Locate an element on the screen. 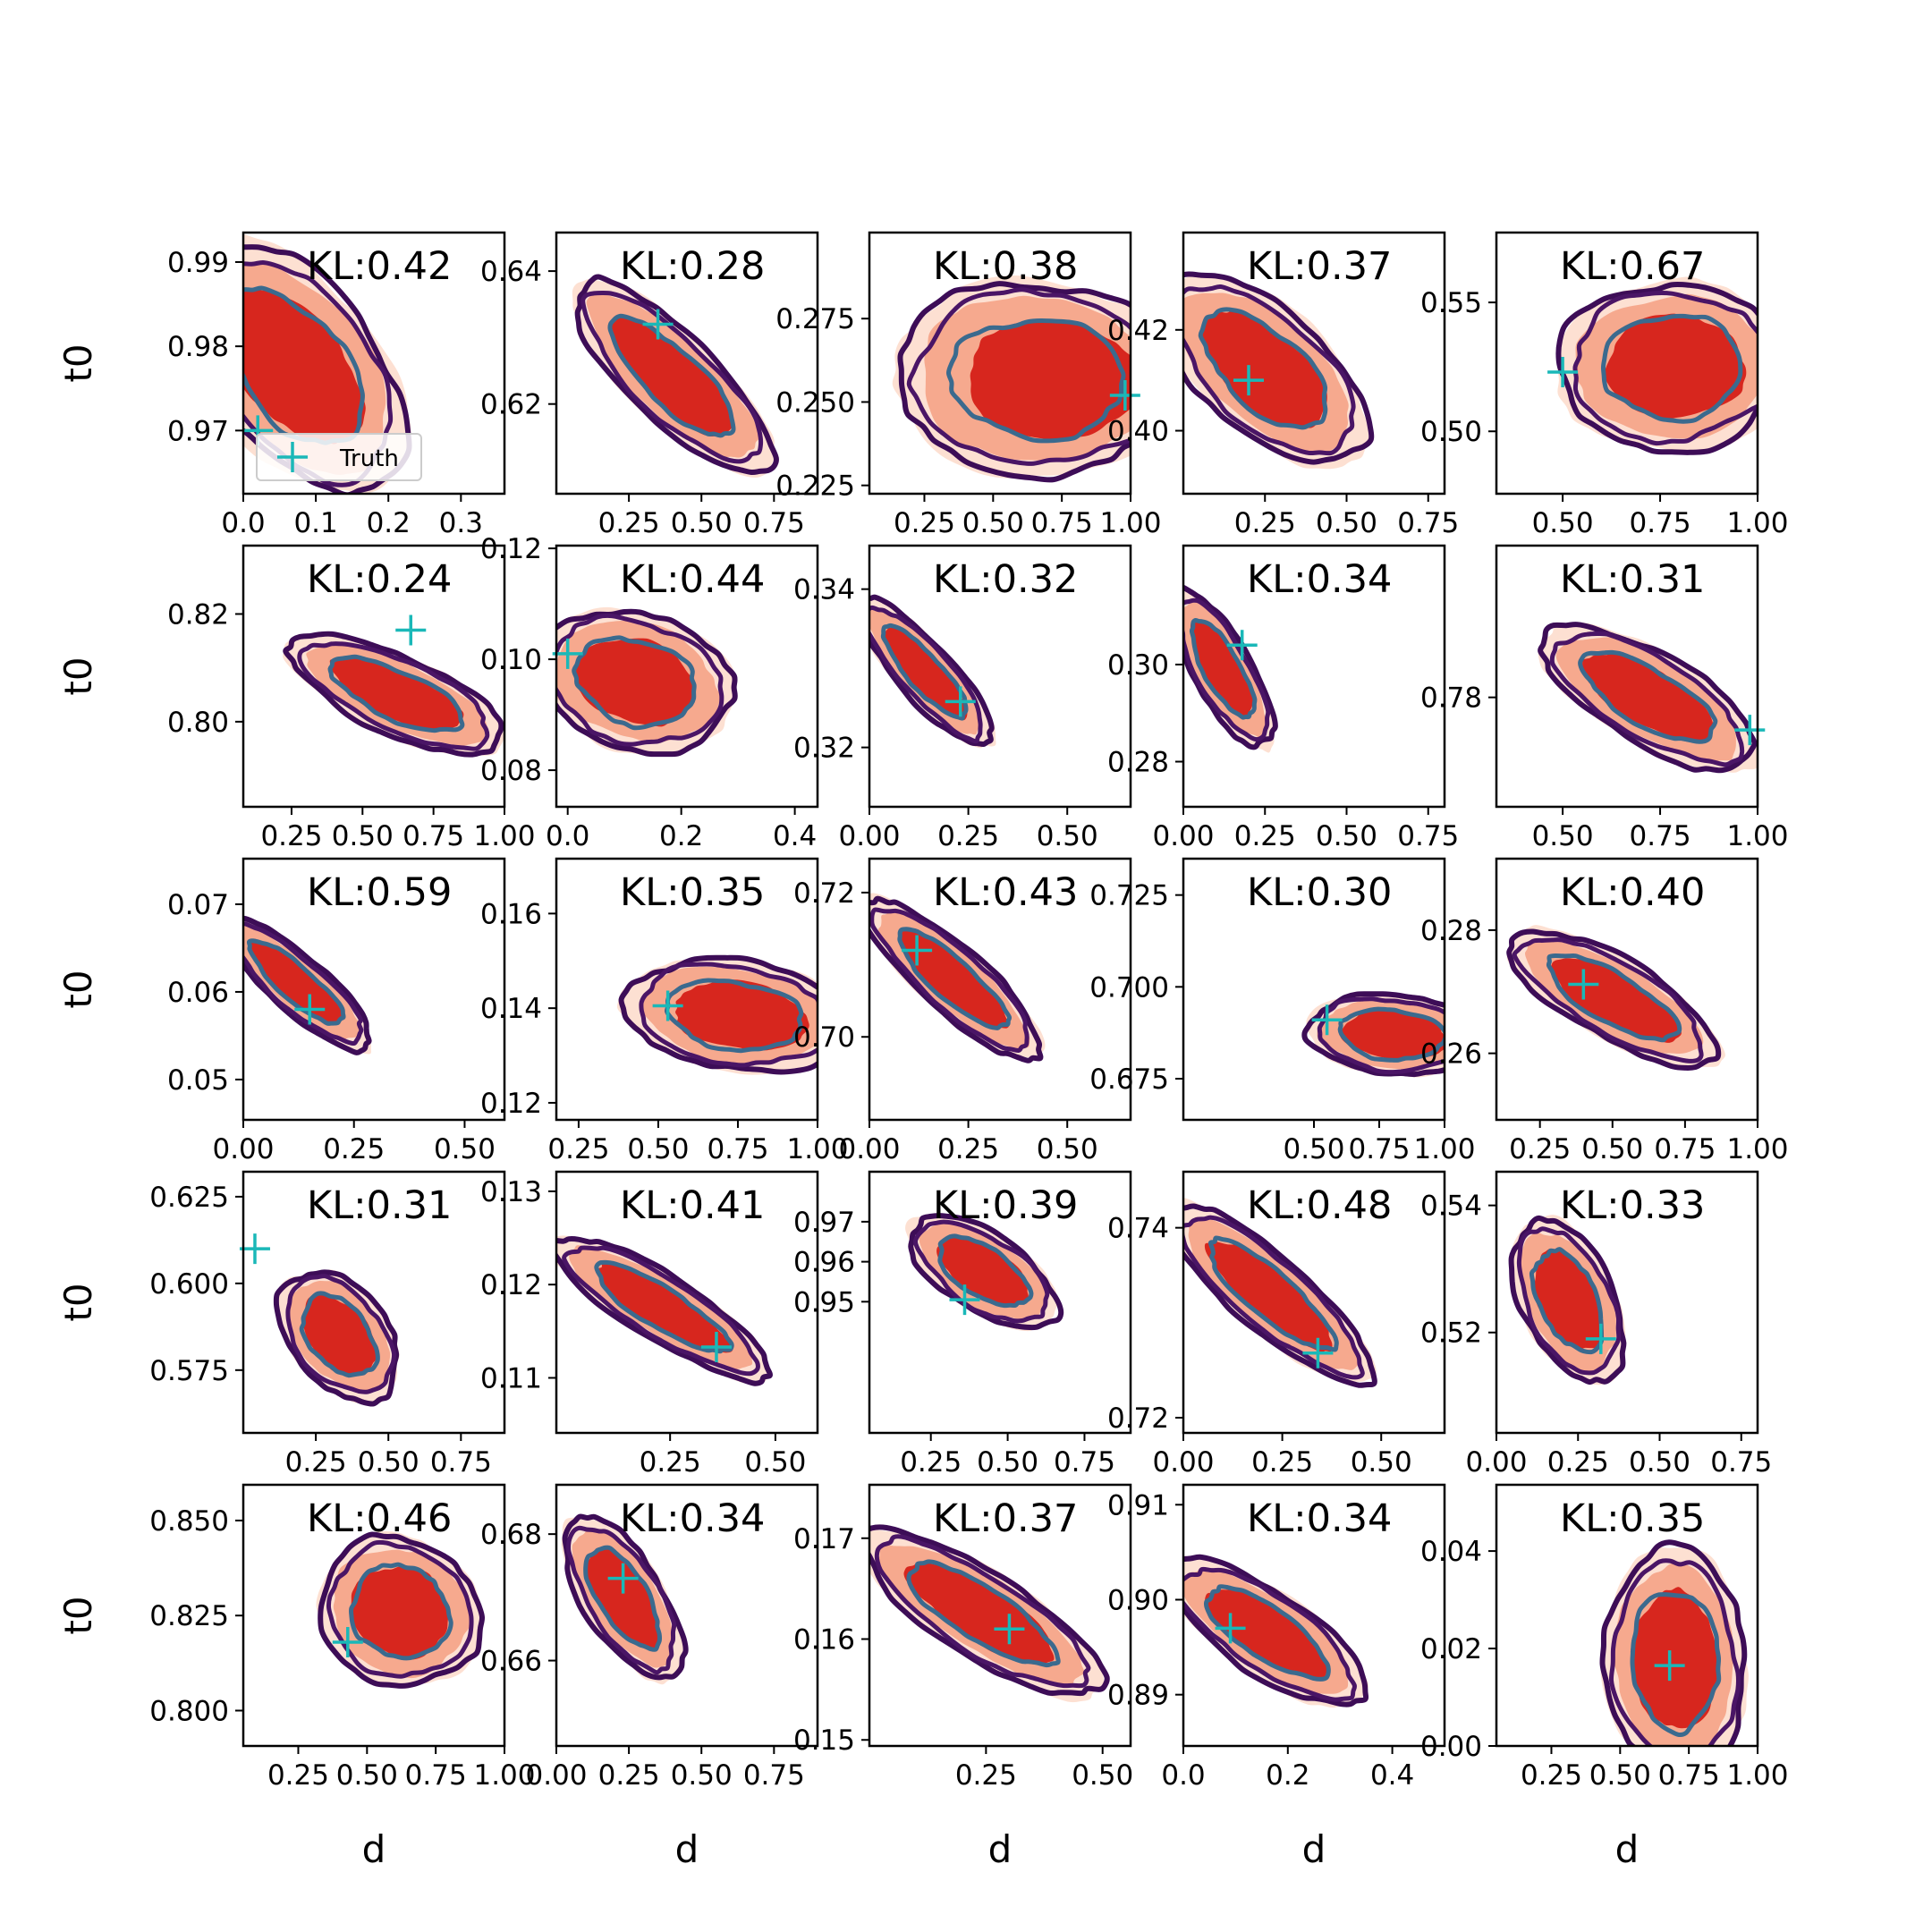 This screenshot has height=1932, width=1932. kl-annotation: KL:0.35 is located at coordinates (692, 892).